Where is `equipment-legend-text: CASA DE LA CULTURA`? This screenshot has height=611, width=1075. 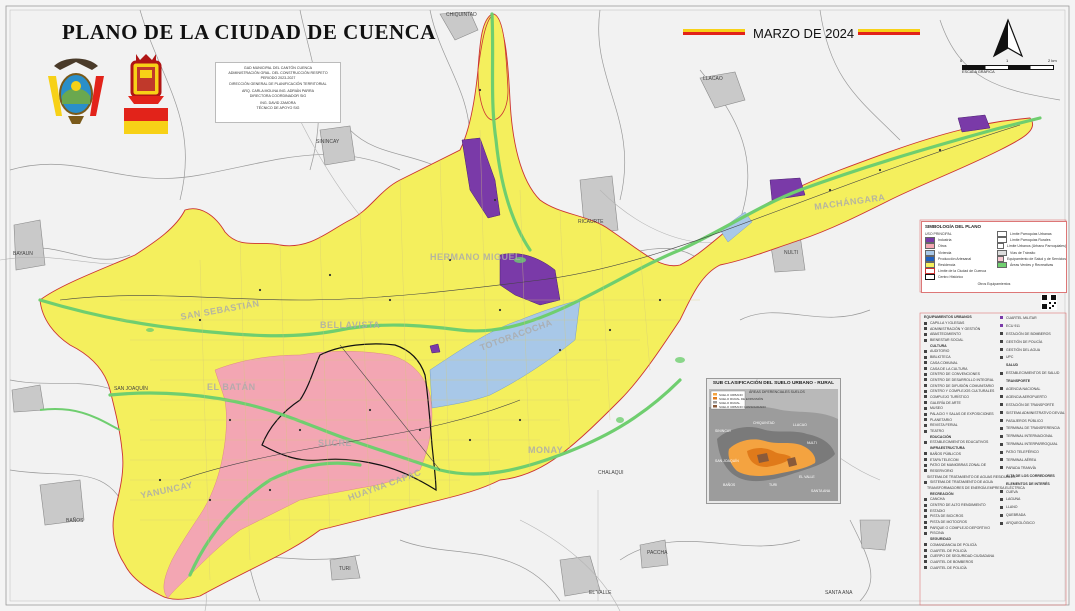
equipment-legend-text: CASA DE LA CULTURA is located at coordinates (949, 368).